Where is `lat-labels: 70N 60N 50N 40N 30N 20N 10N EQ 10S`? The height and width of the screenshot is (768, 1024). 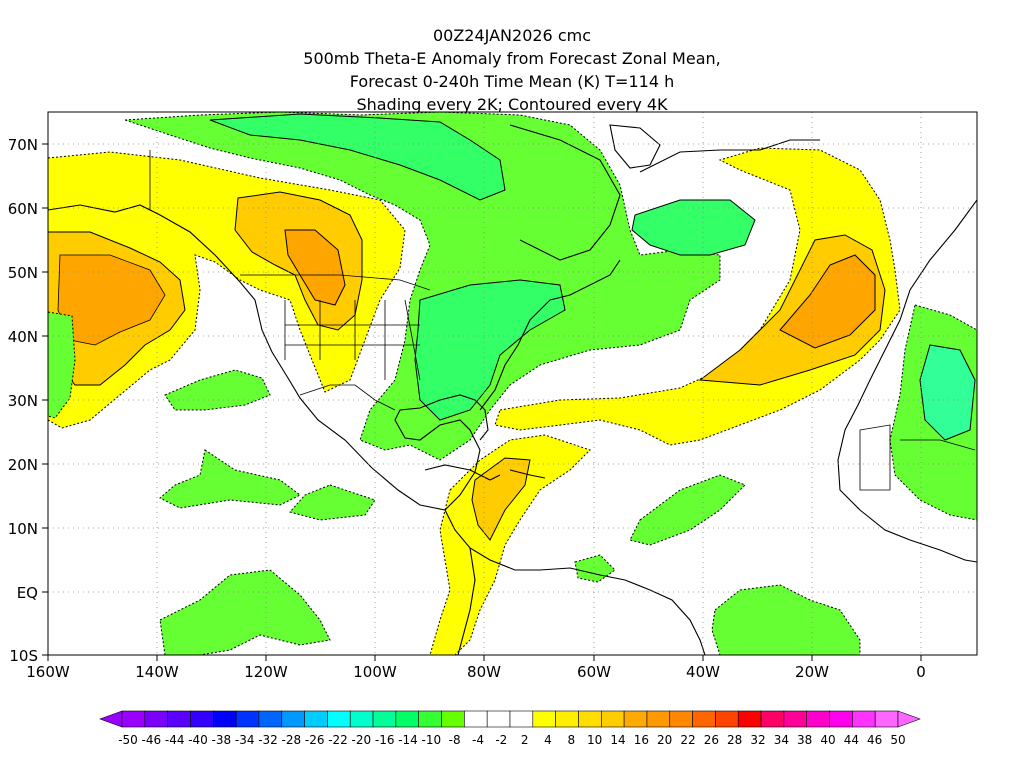
lat-labels: 70N 60N 50N 40N 30N 20N 10N EQ 10S is located at coordinates (23, 400).